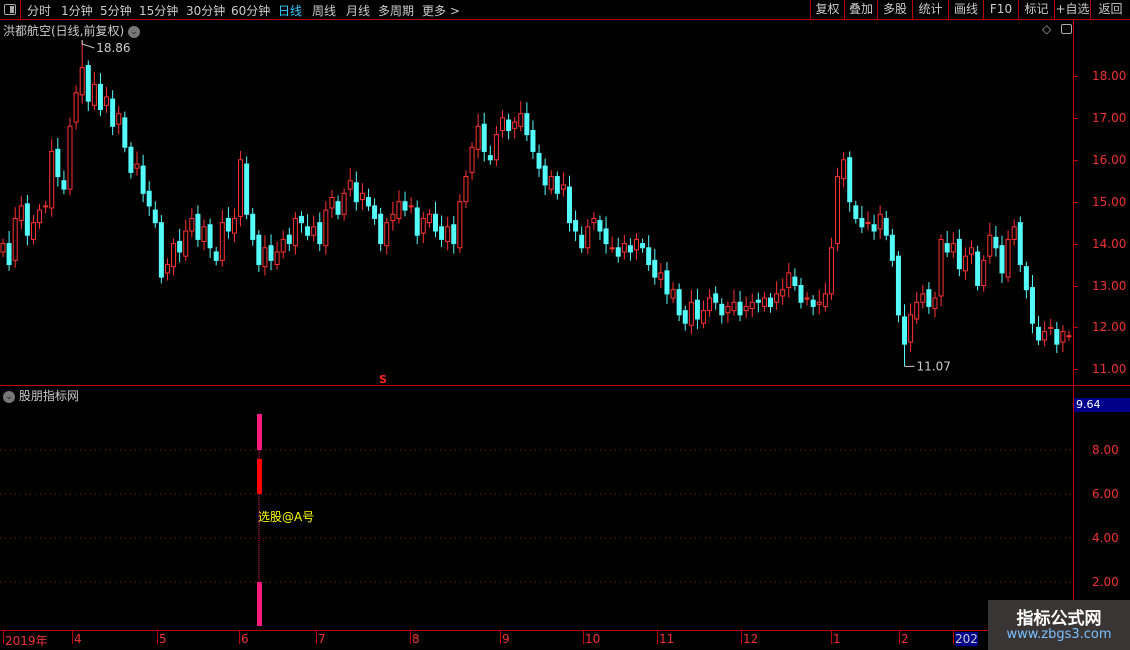 Image resolution: width=1130 pixels, height=650 pixels. I want to click on period-tab: 月线, so click(358, 11).